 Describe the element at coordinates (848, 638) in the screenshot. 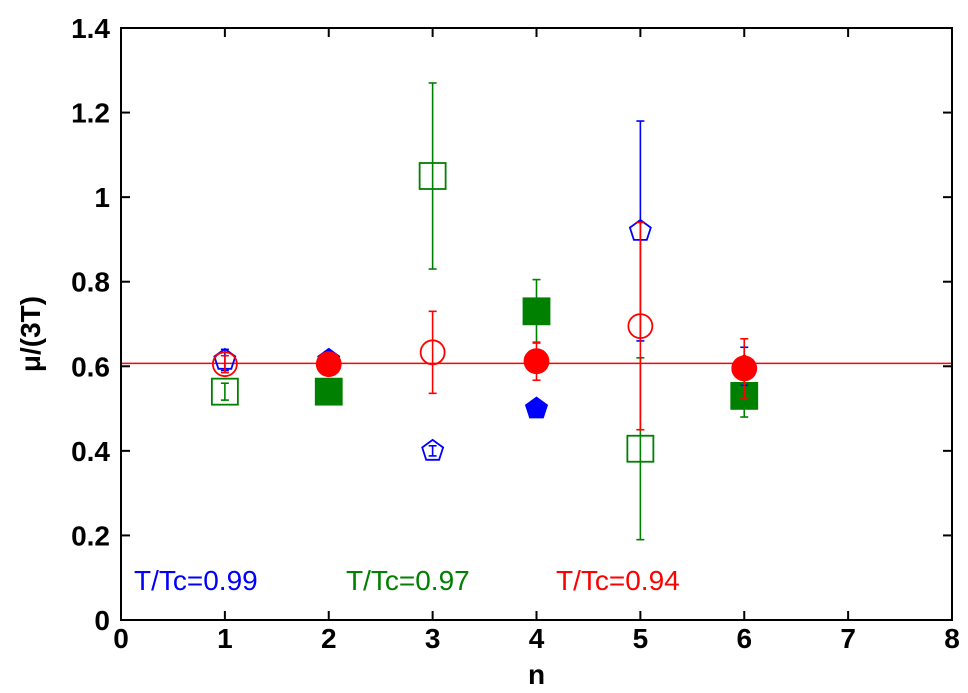

I see `x-tick-label: 7` at that location.